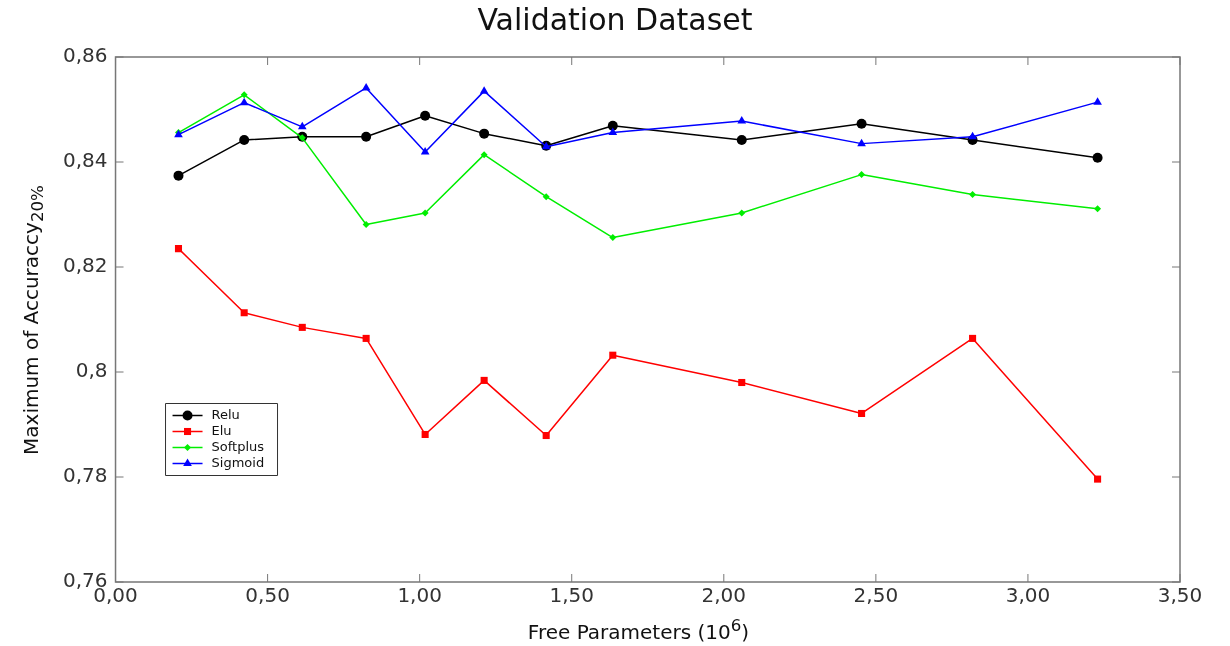  I want to click on chart-title: Validation Dataset, so click(615, 19).